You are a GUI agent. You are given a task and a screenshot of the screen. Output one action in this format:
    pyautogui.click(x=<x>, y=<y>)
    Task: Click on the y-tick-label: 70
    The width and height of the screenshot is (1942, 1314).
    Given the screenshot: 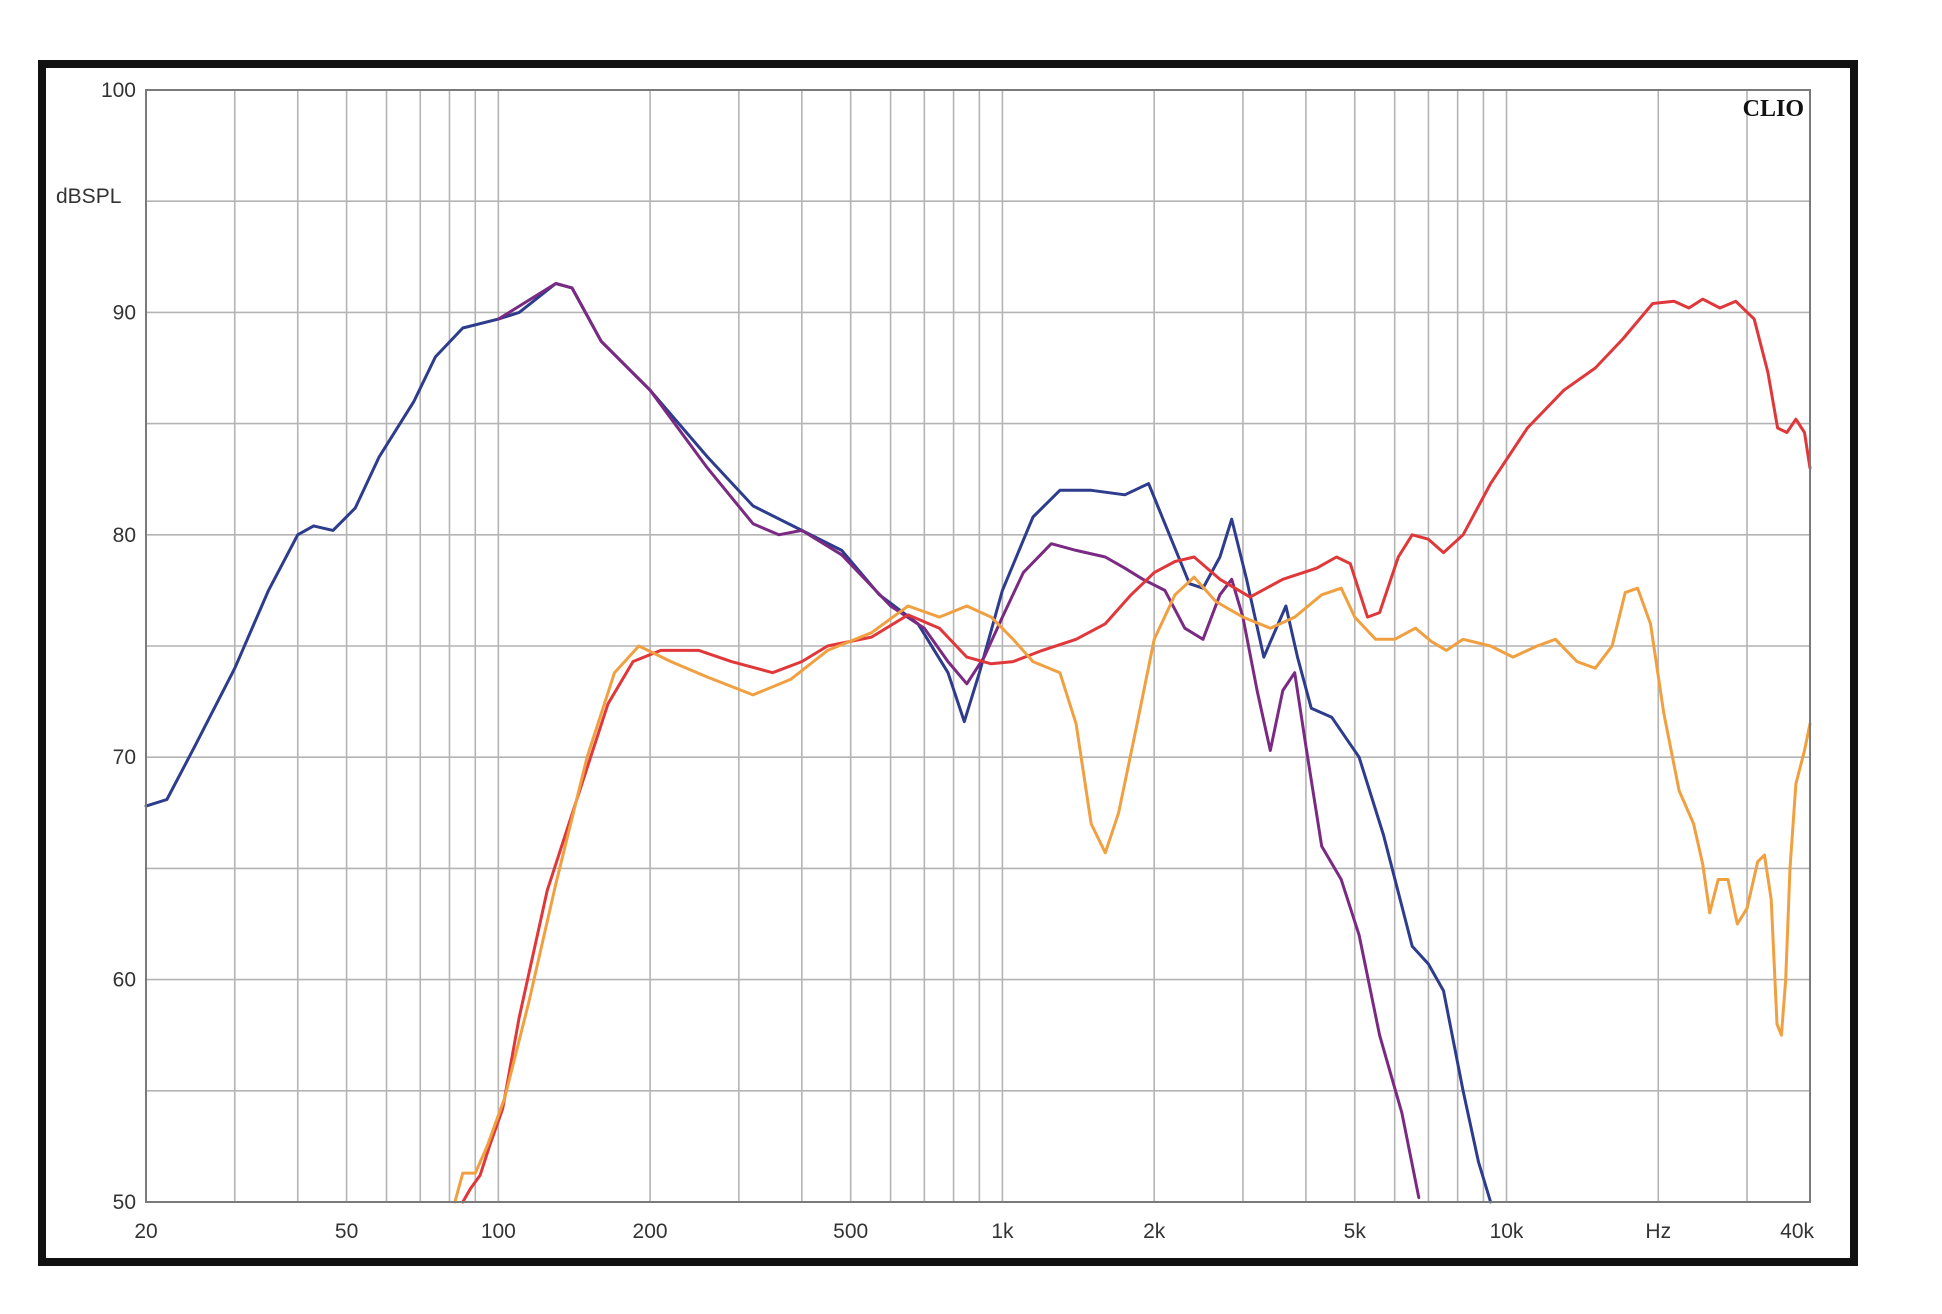 What is the action you would take?
    pyautogui.click(x=124, y=757)
    